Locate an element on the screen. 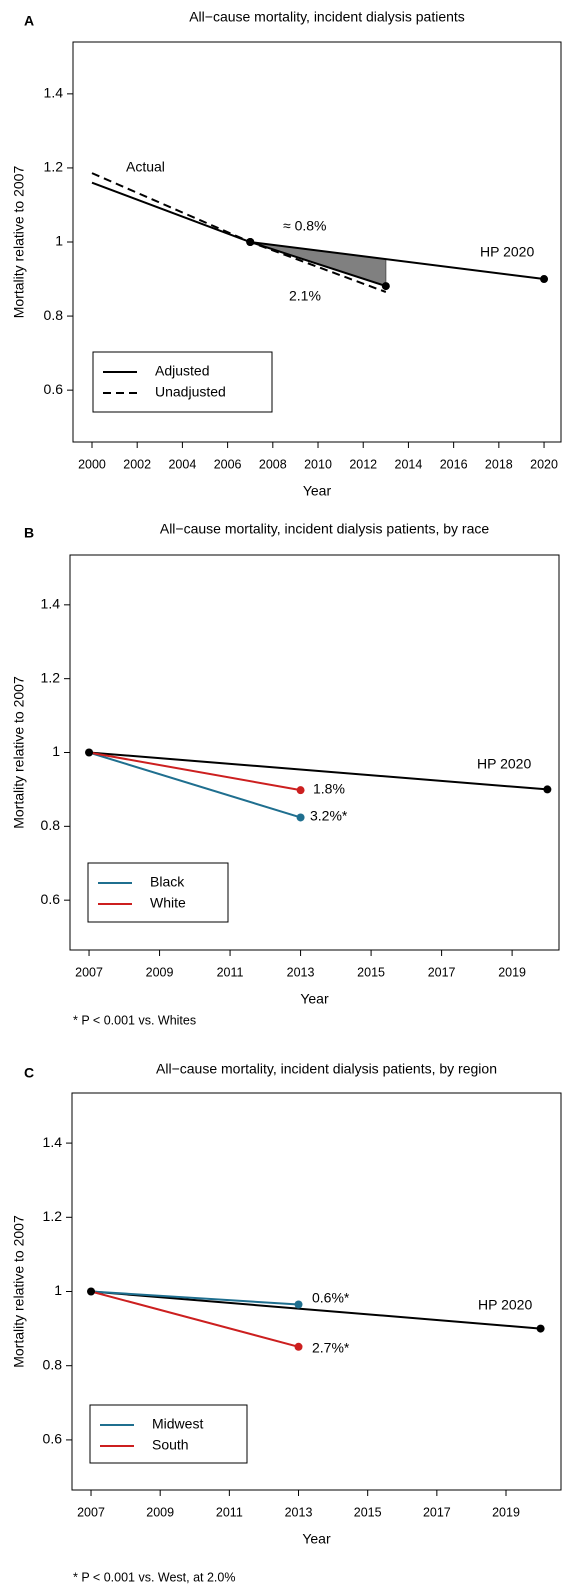 This screenshot has width=567, height=1586. panel-label: B is located at coordinates (29, 533).